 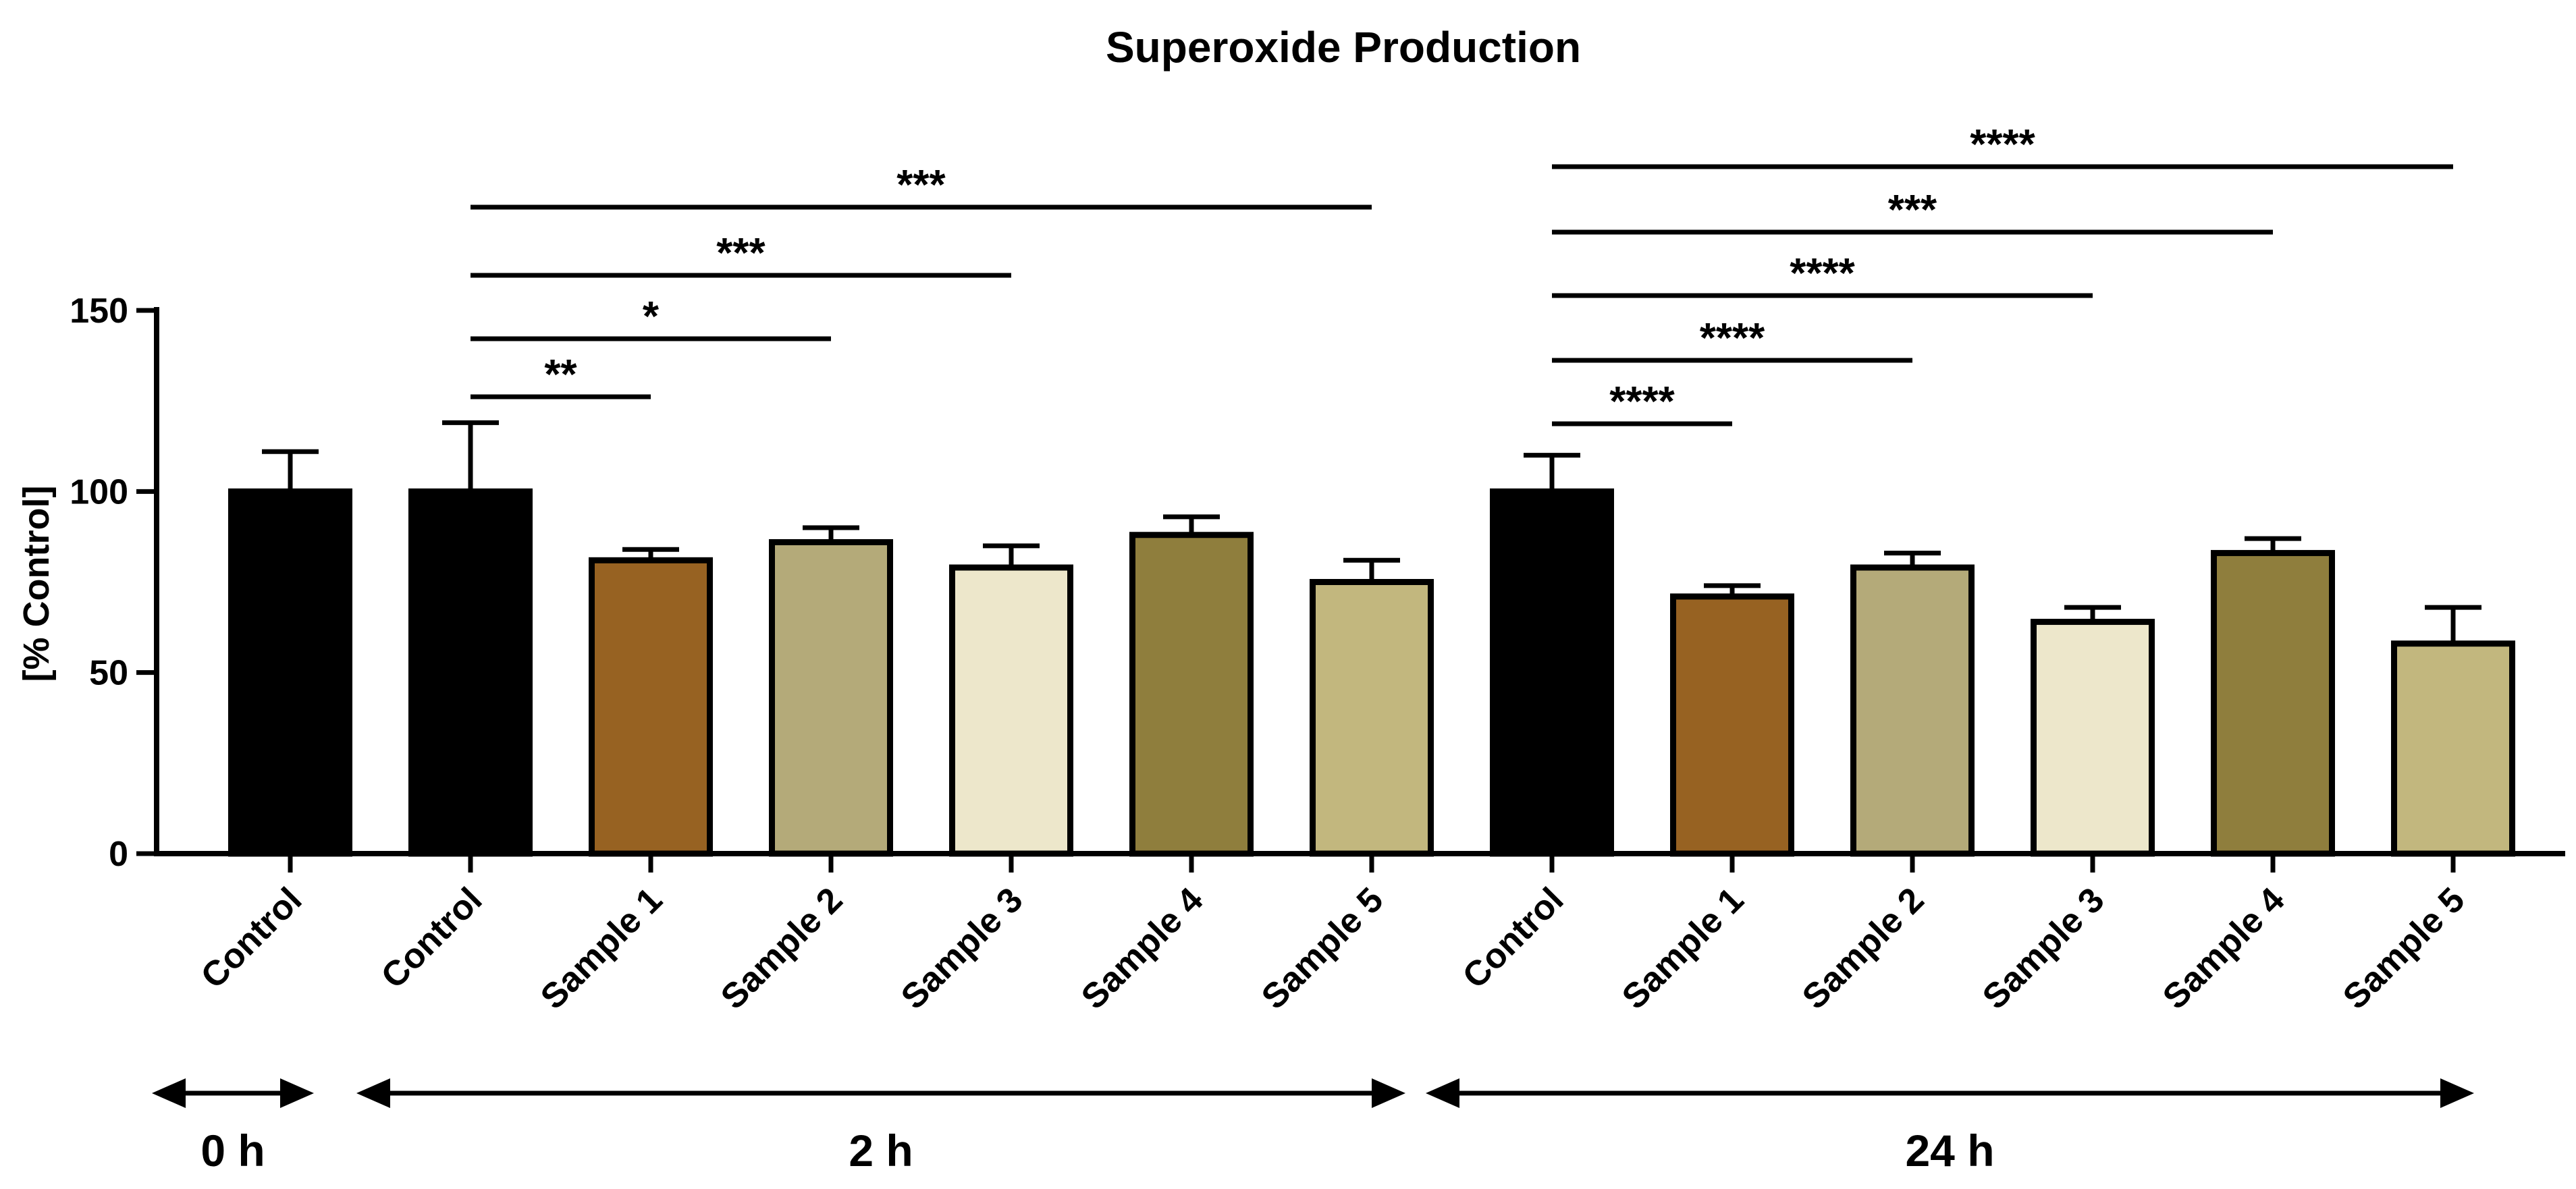 I want to click on y-axis-label: [% Control], so click(x=36, y=584).